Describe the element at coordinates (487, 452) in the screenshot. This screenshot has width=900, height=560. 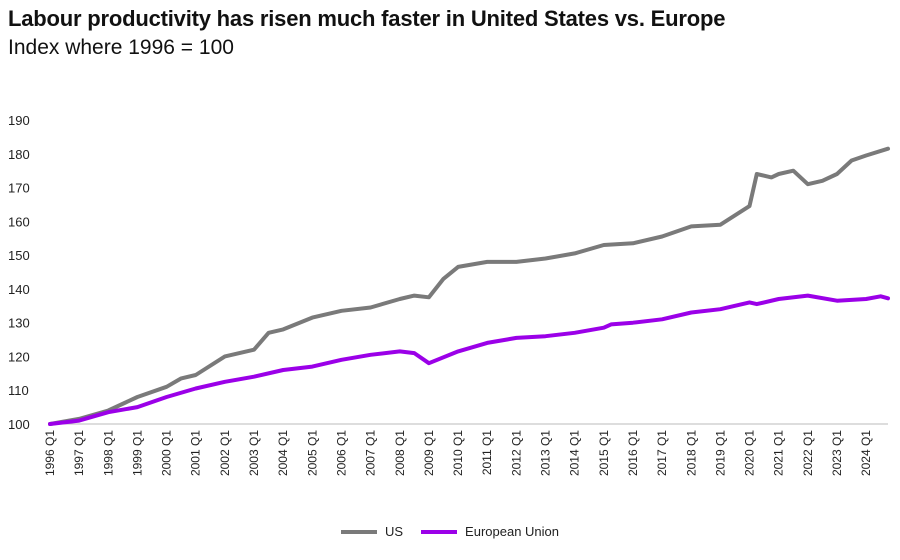
I see `x-tick-label: 2011 Q1` at that location.